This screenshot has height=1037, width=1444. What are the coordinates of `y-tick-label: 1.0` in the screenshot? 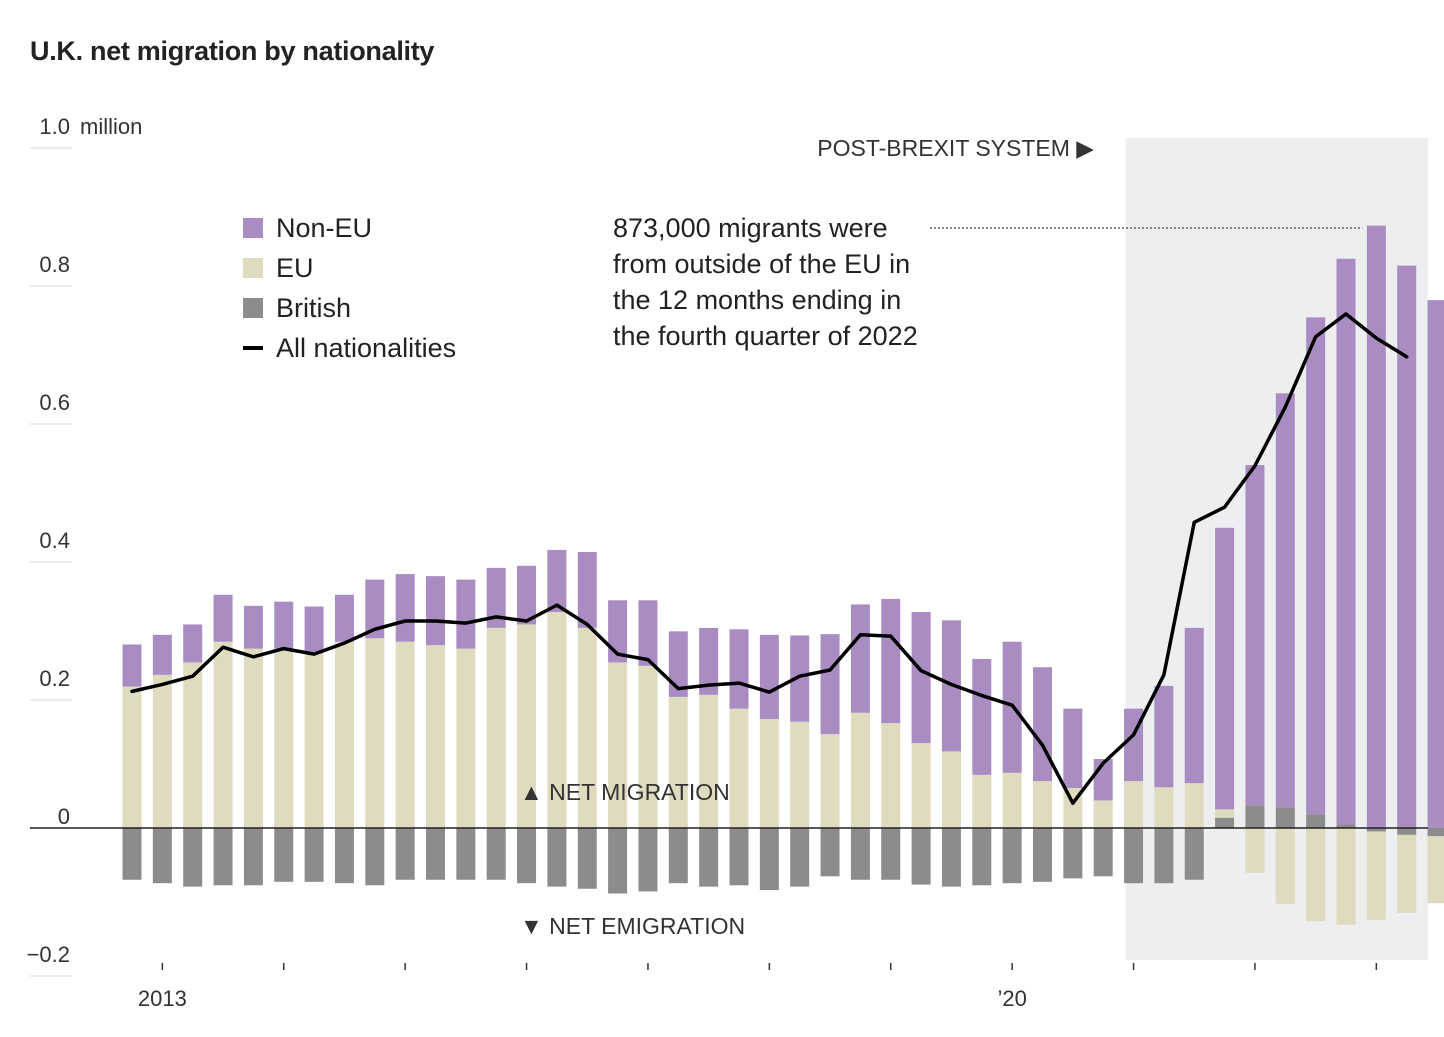 It's located at (54, 126).